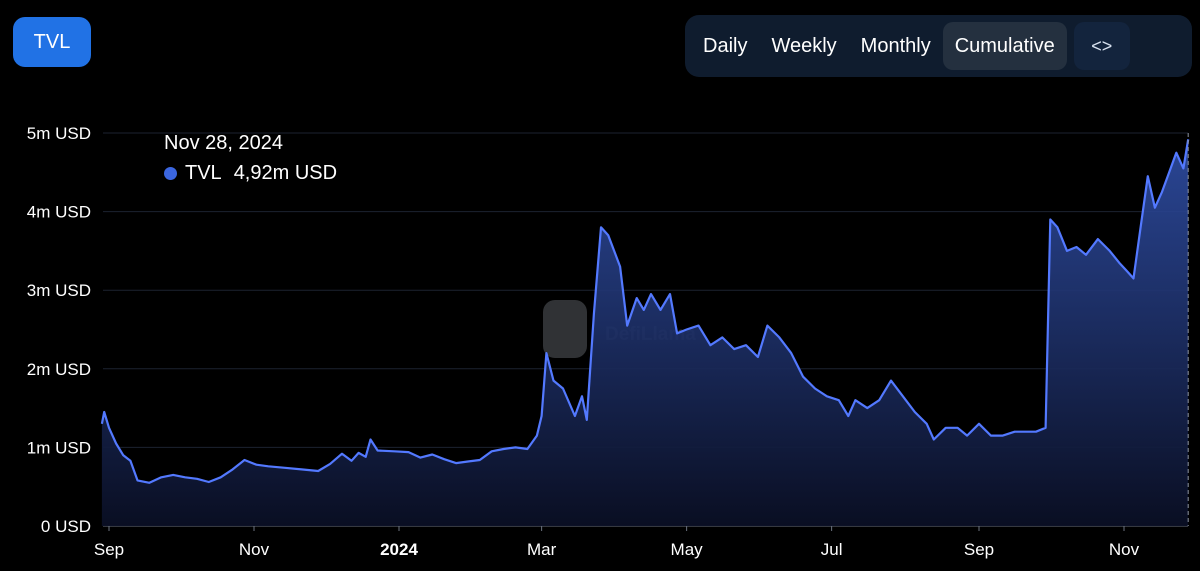  I want to click on x-tick-label: Mar, so click(542, 549).